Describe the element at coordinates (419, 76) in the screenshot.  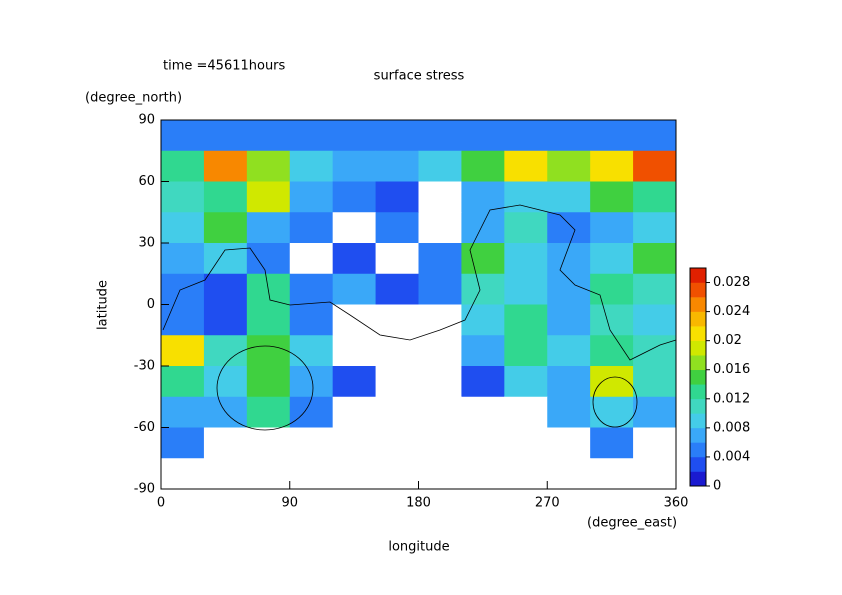
I see `chart-title: surface stress` at that location.